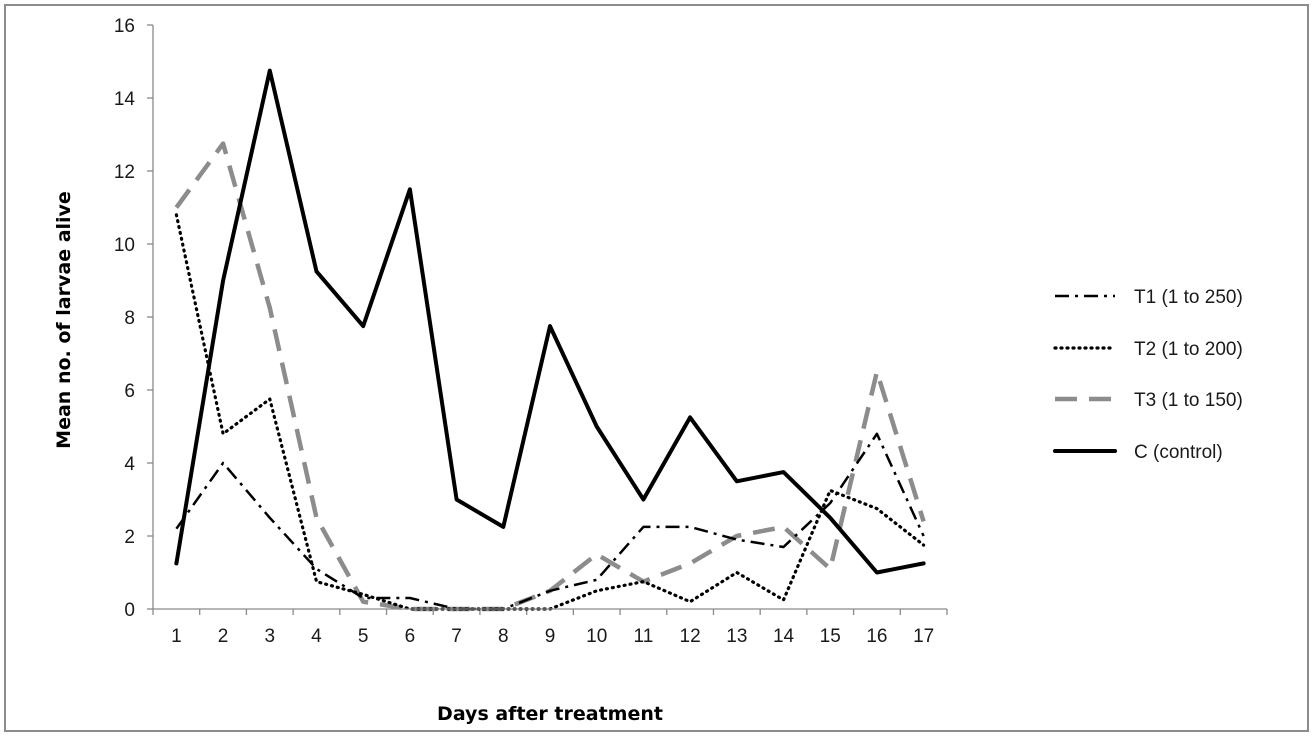 The width and height of the screenshot is (1313, 736). What do you see at coordinates (456, 636) in the screenshot?
I see `x-tick-label: 7` at bounding box center [456, 636].